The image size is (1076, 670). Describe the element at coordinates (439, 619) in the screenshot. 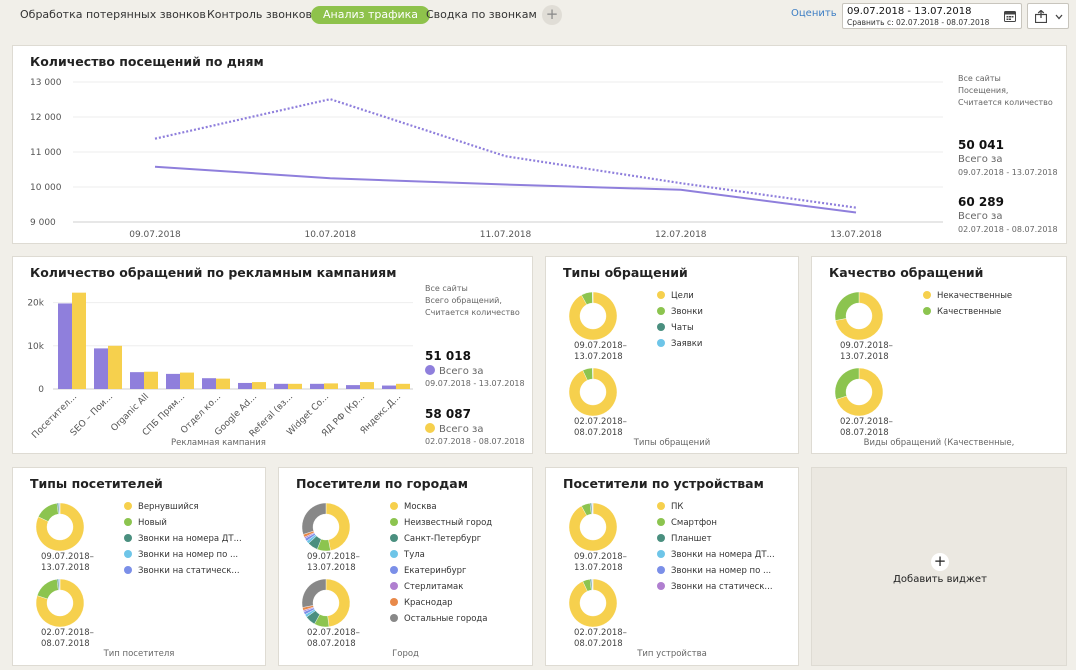

I see `legend-item: Остальные города` at that location.